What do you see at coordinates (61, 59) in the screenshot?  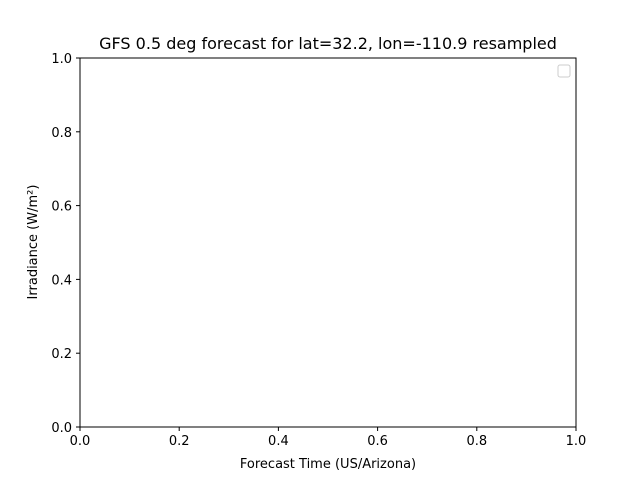 I see `y-tick-label: 1.0` at bounding box center [61, 59].